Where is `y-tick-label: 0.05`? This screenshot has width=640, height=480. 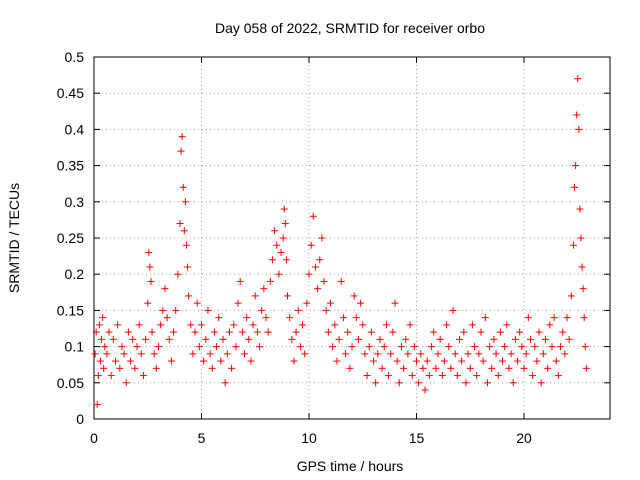 y-tick-label: 0.05 is located at coordinates (70, 383).